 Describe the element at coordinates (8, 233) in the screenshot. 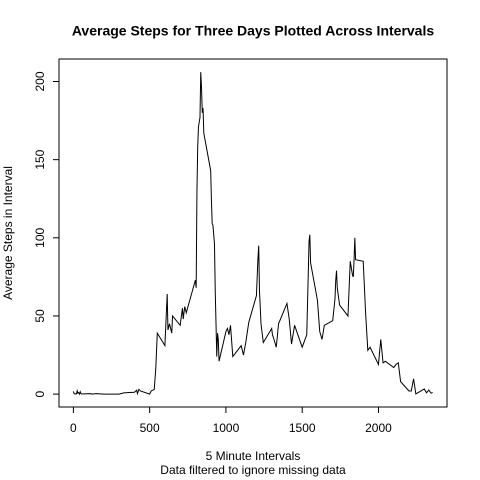

I see `y-axis-label: Average Steps in Interval` at that location.